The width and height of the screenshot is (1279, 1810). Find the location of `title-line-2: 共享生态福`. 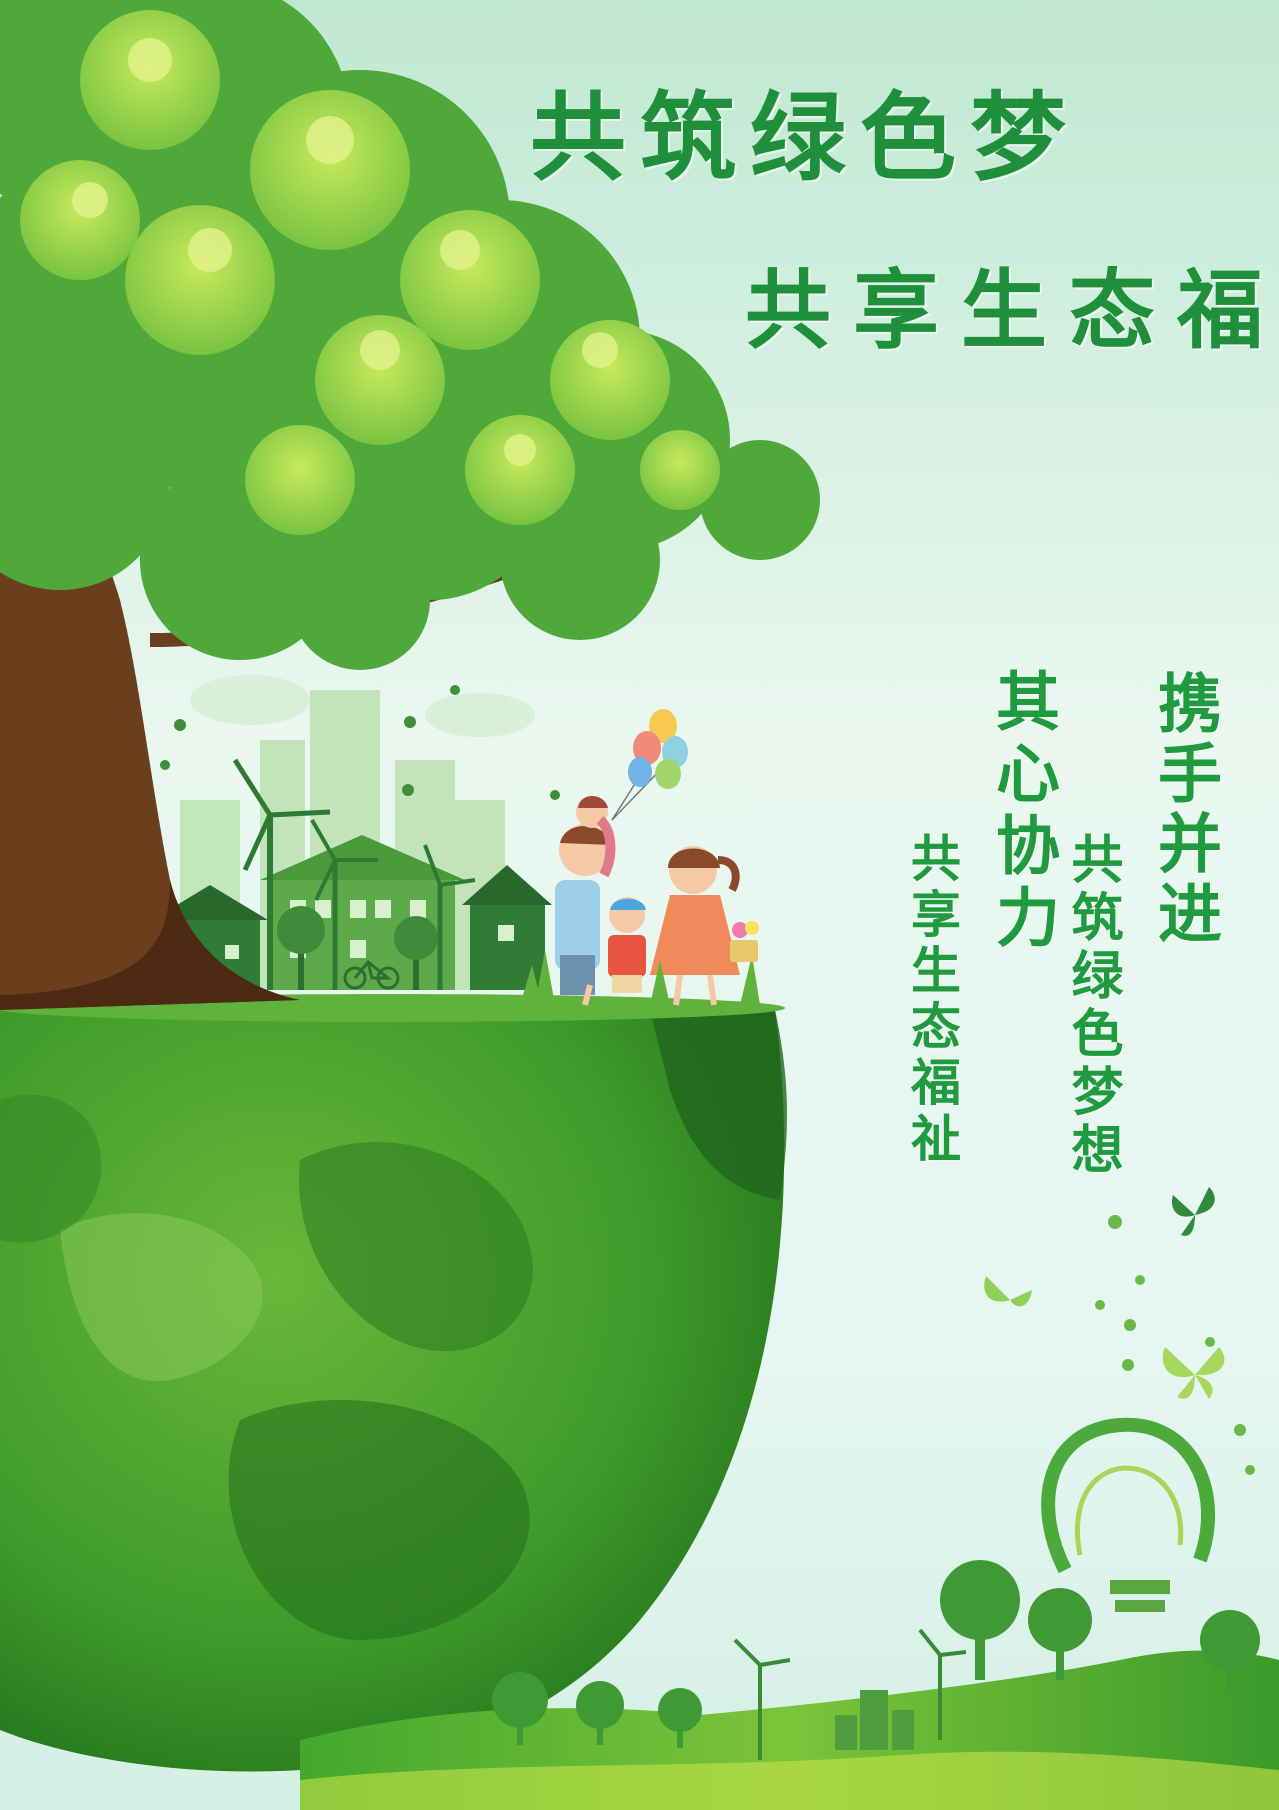

title-line-2: 共享生态福 is located at coordinates (1012, 310).